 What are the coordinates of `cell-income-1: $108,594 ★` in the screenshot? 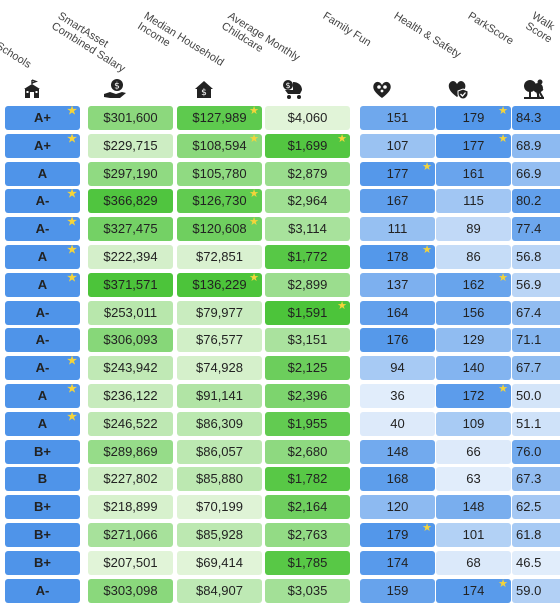 It's located at (219, 146).